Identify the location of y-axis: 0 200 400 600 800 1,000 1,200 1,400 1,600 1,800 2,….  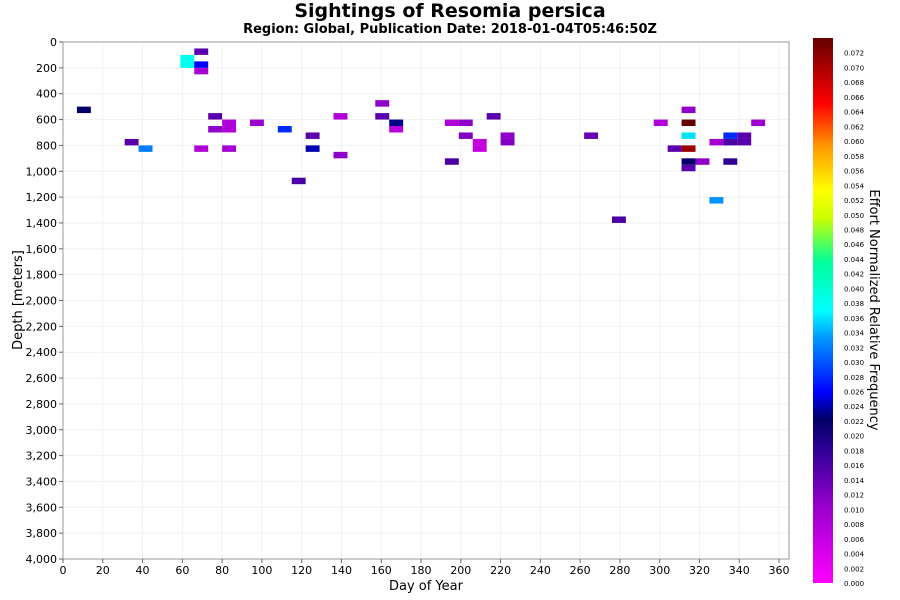
(44, 301).